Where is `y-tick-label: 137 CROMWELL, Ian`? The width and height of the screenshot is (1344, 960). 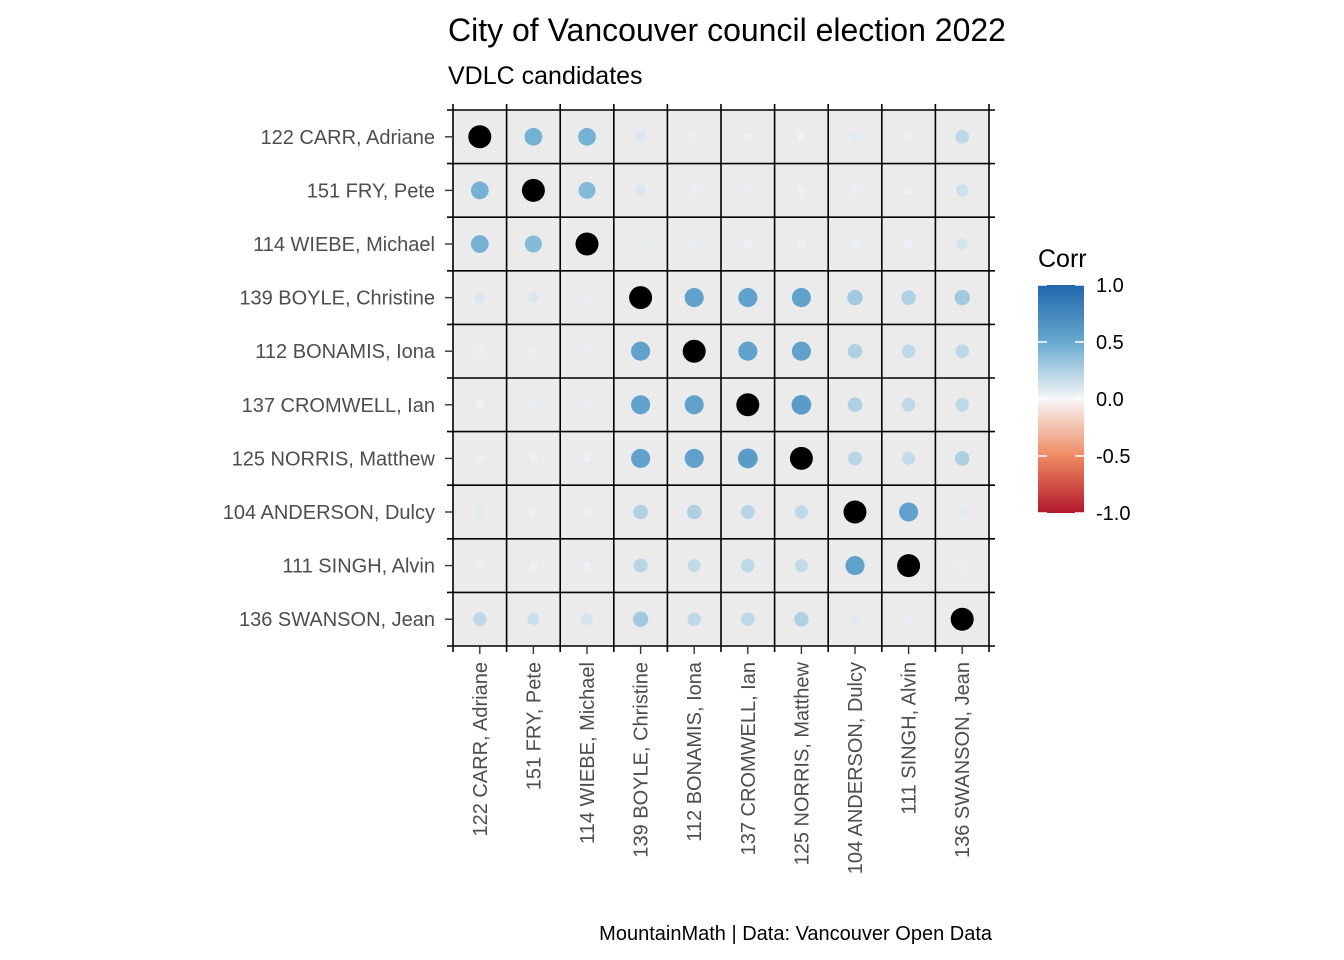 y-tick-label: 137 CROMWELL, Ian is located at coordinates (338, 406).